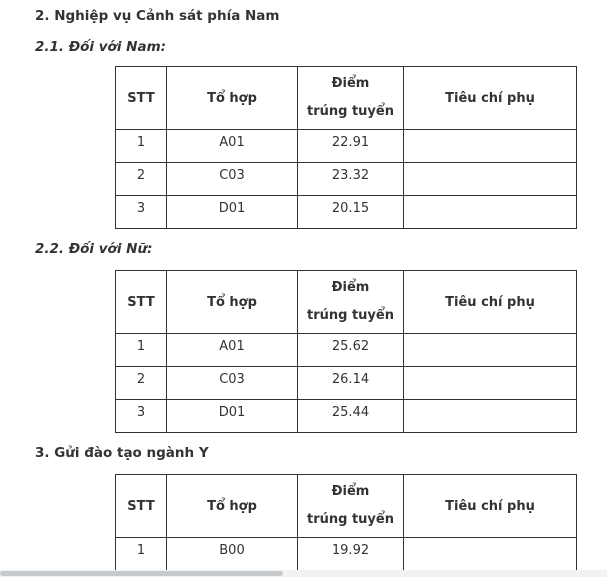 Image resolution: width=607 pixels, height=577 pixels. Describe the element at coordinates (141, 573) in the screenshot. I see `horizontal-scrollbar-thumb` at that location.